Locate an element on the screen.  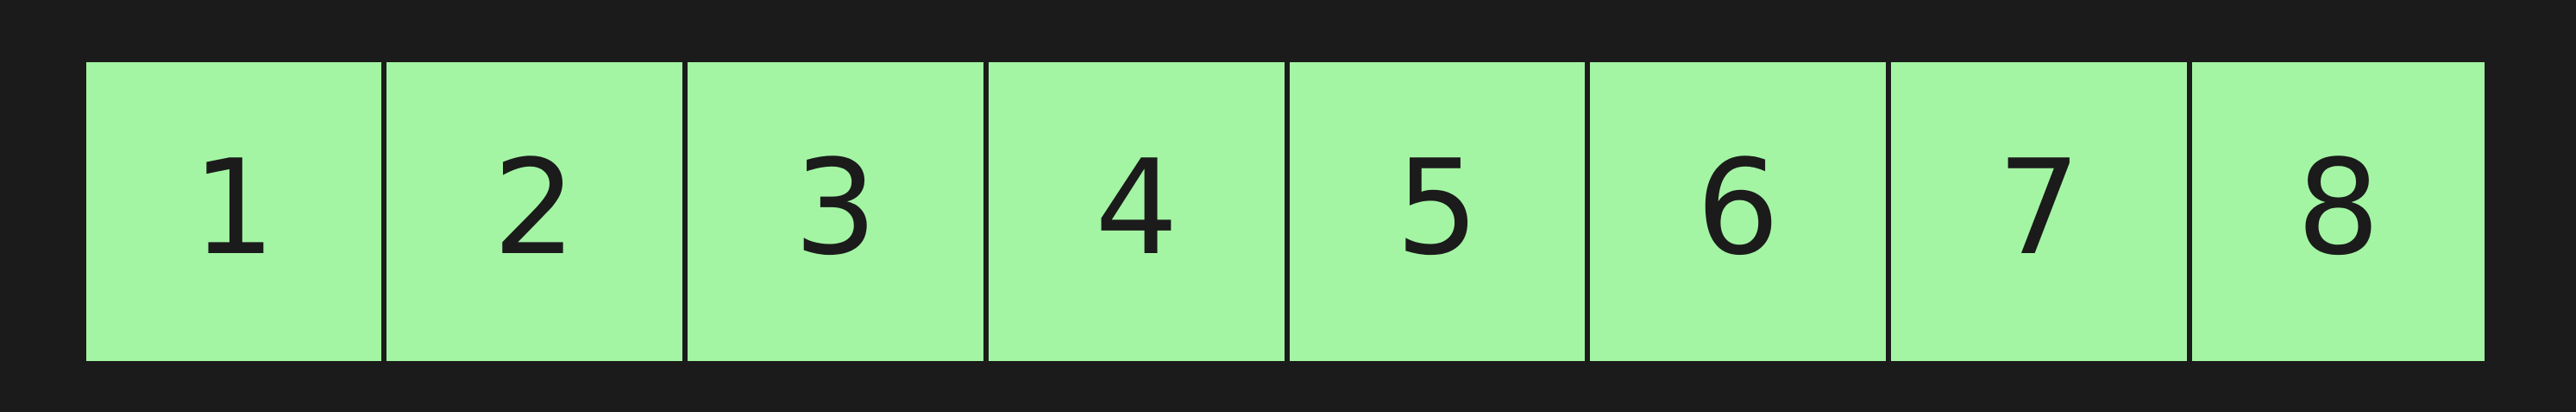
cell-7: 7 is located at coordinates (2039, 211).